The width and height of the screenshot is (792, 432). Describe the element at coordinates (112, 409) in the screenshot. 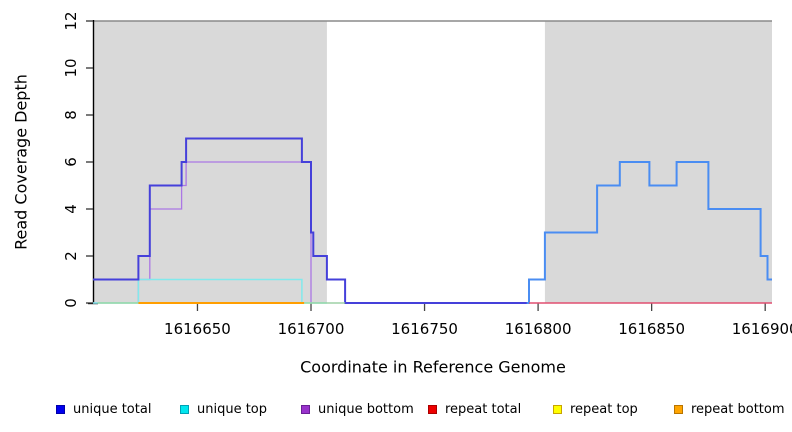

I see `legend-label: unique total` at that location.